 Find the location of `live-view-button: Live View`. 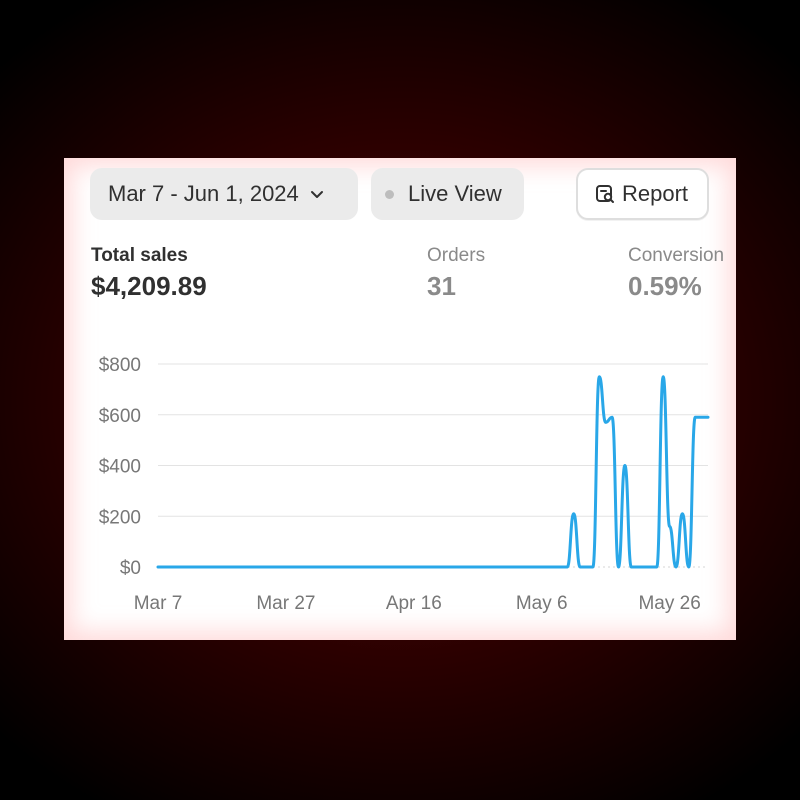

live-view-button: Live View is located at coordinates (447, 194).